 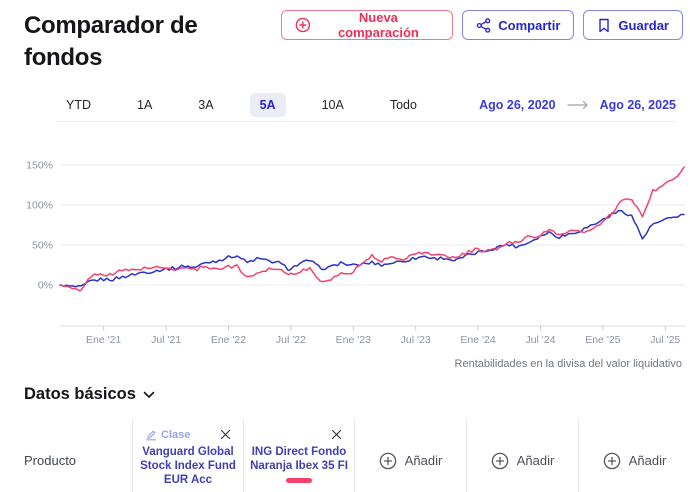 I want to click on date-range: Ago 26, 2020 Ago 26, 2025, so click(x=577, y=105).